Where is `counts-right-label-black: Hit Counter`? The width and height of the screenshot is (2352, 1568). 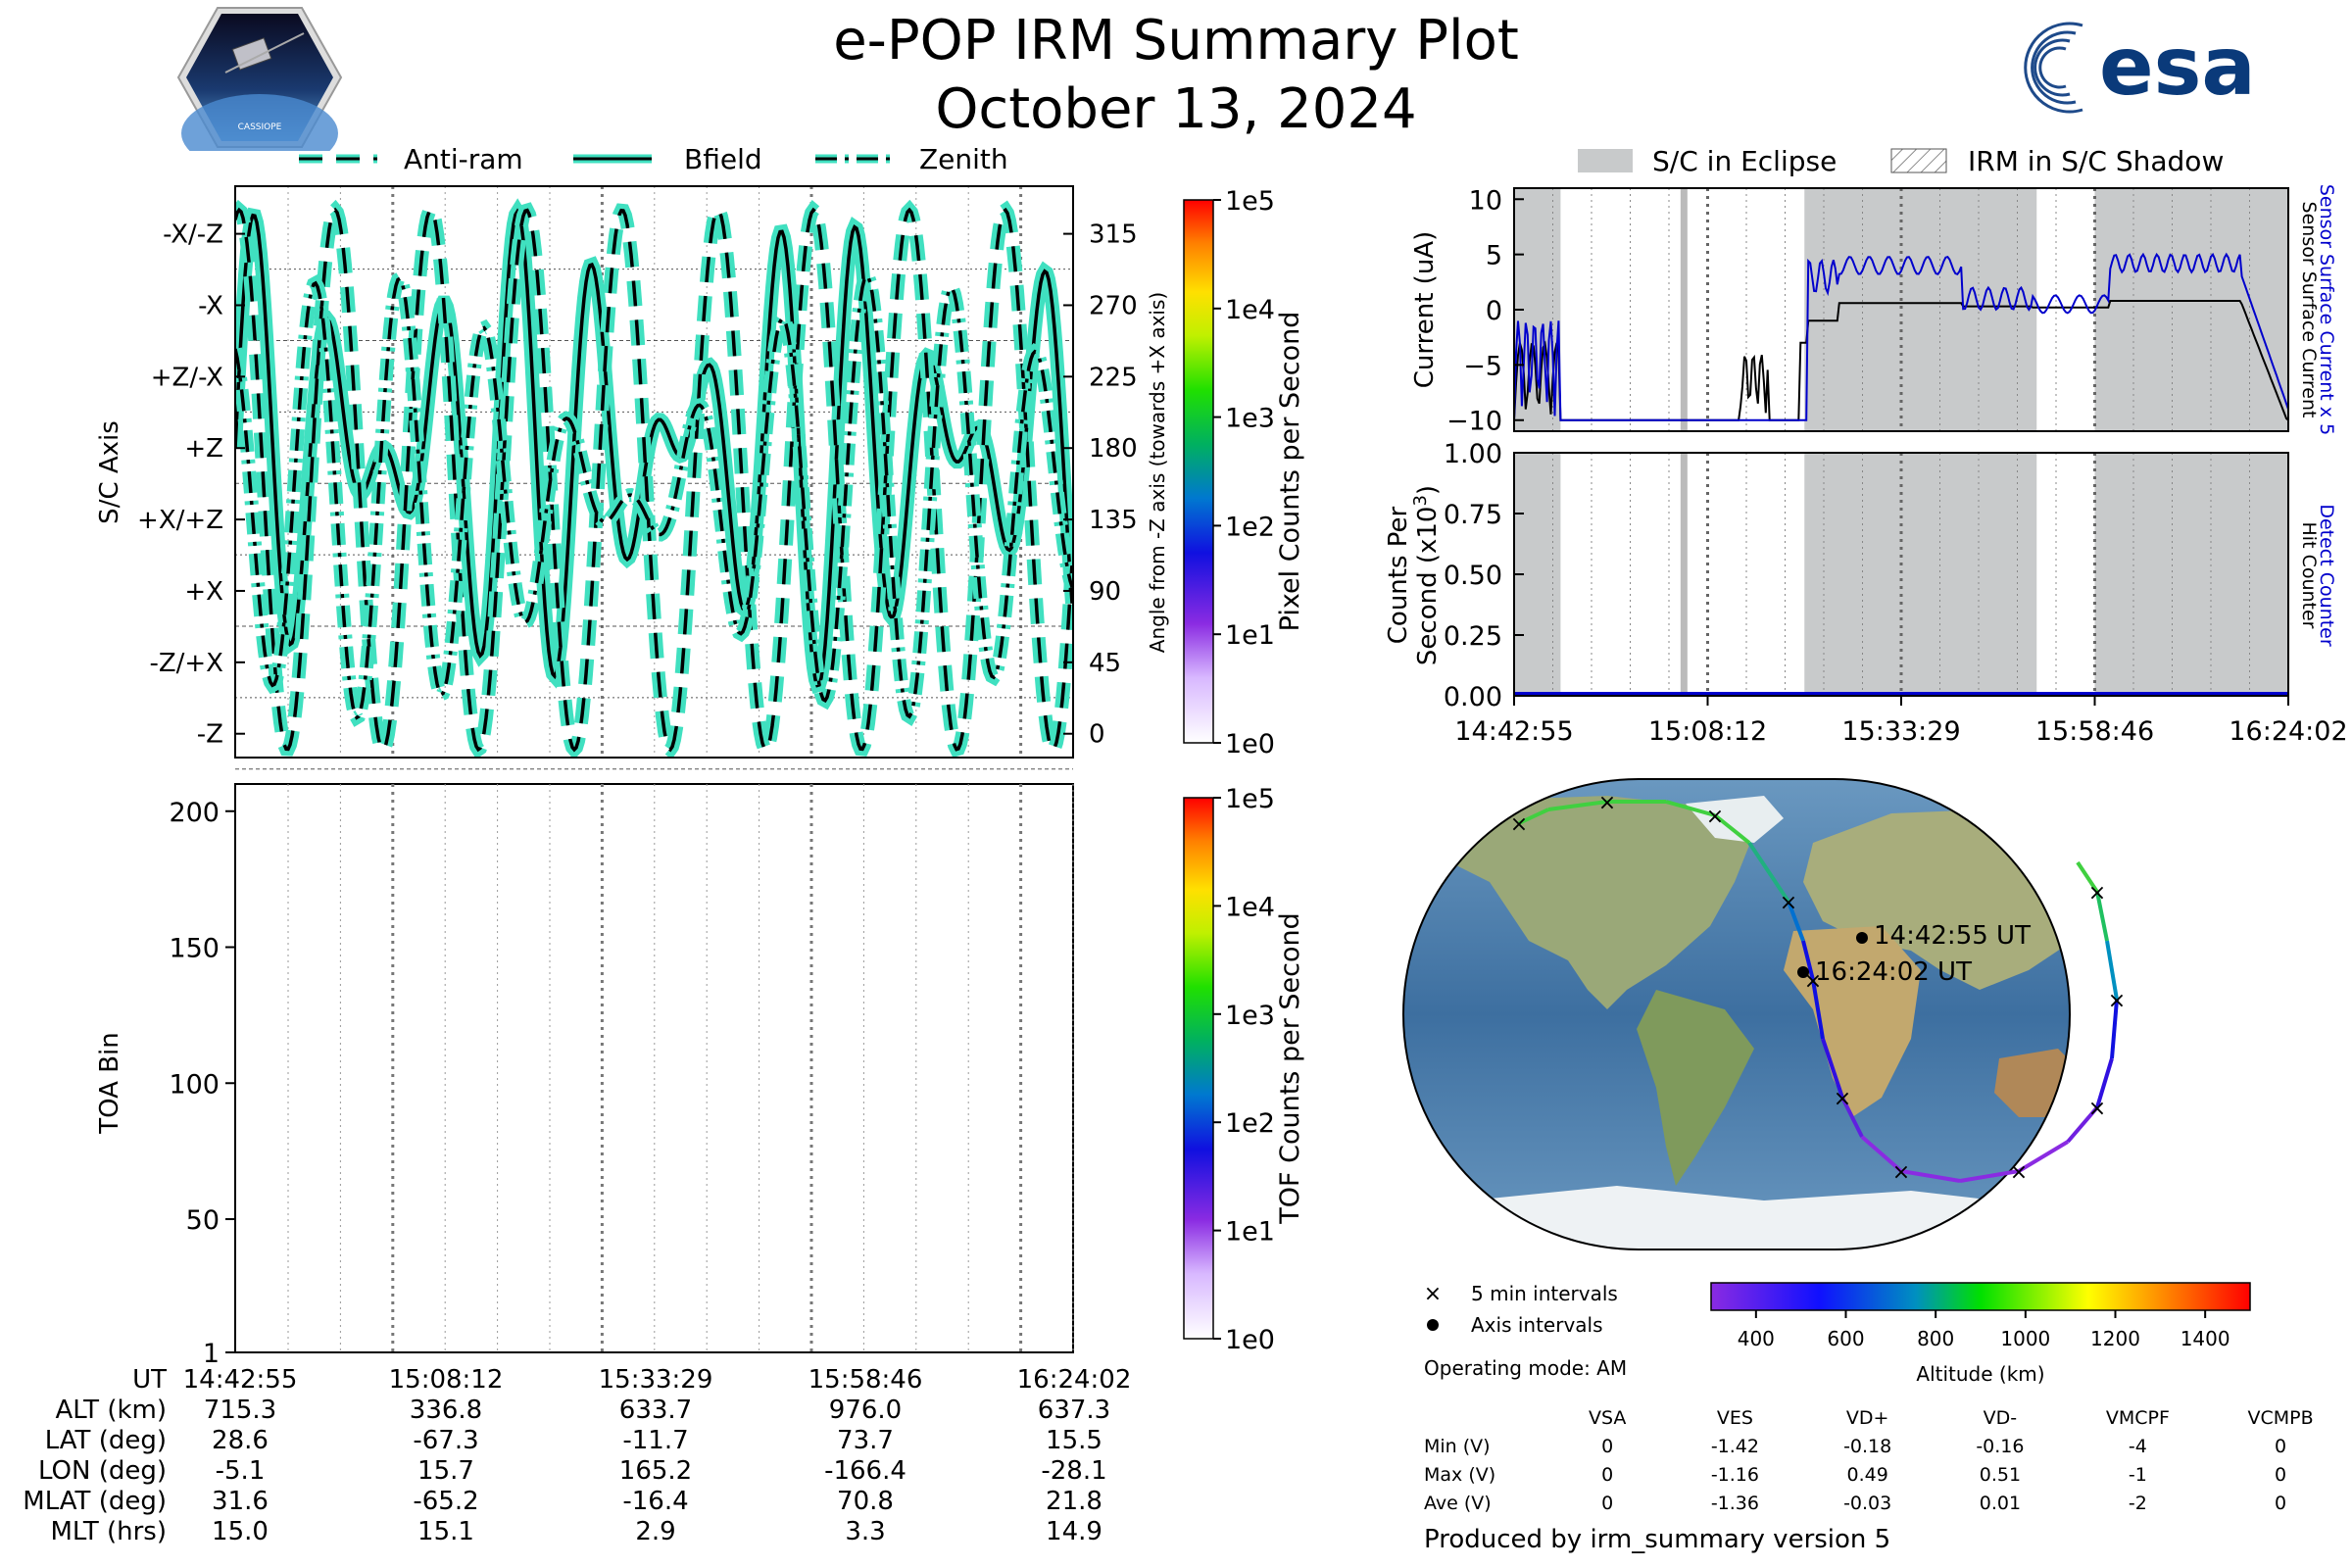 counts-right-label-black: Hit Counter is located at coordinates (2309, 575).